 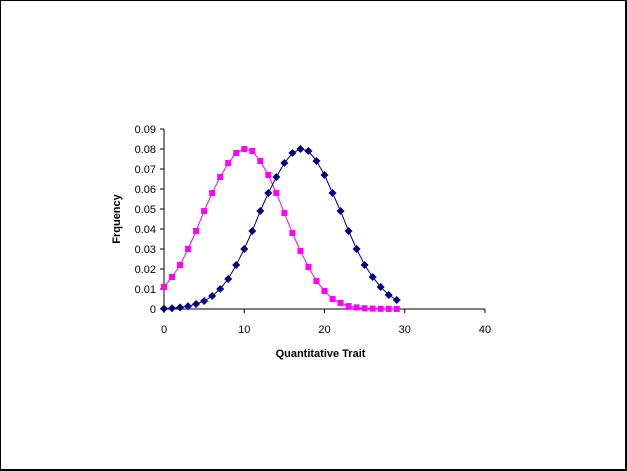 I want to click on x-tick-label: 10, so click(x=244, y=330).